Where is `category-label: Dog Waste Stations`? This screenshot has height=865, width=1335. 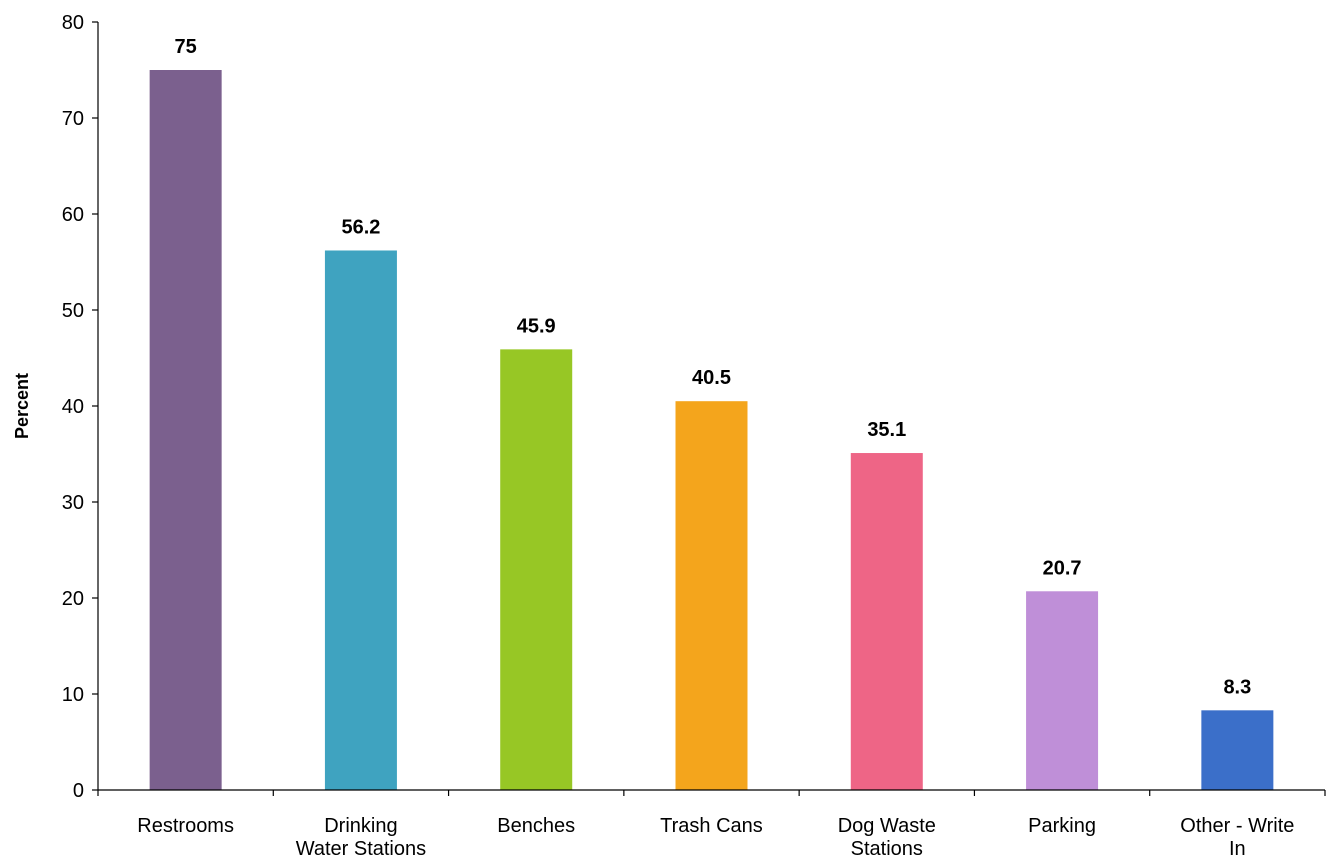 category-label: Dog Waste Stations is located at coordinates (887, 837).